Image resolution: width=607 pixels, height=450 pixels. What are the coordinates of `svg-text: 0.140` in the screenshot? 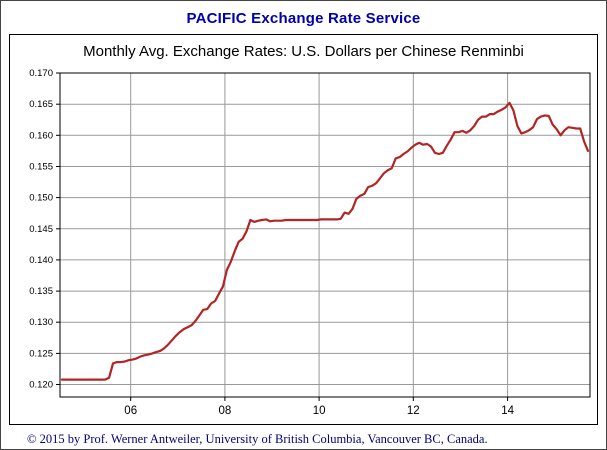 It's located at (41, 260).